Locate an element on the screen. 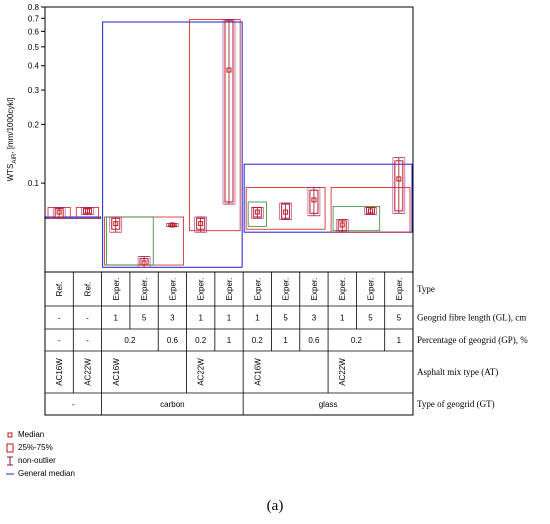 The image size is (550, 524). legend-whisker-label: non-outlier is located at coordinates (37, 460).